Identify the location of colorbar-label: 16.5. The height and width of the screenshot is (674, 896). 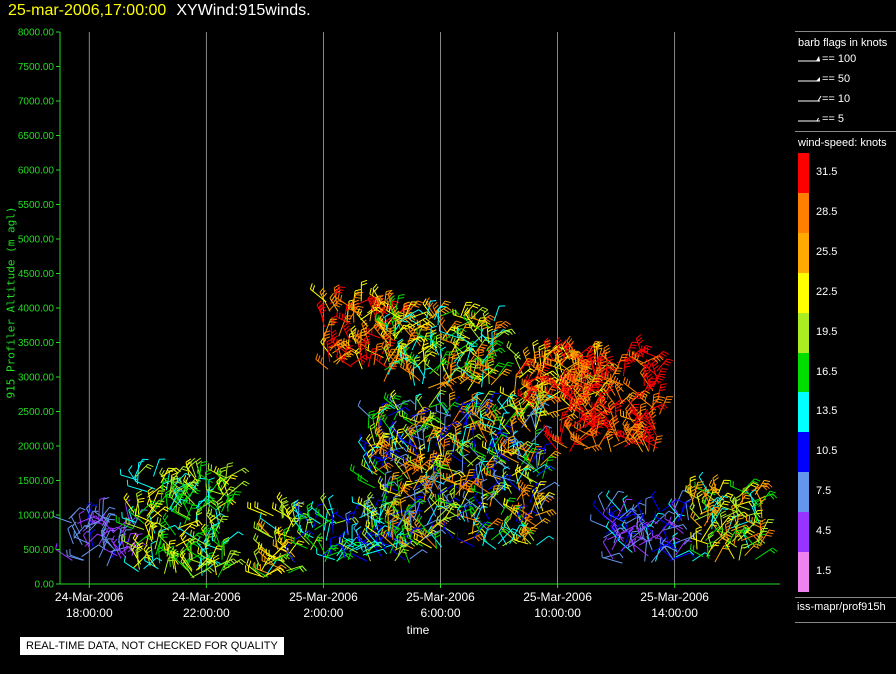
(827, 371).